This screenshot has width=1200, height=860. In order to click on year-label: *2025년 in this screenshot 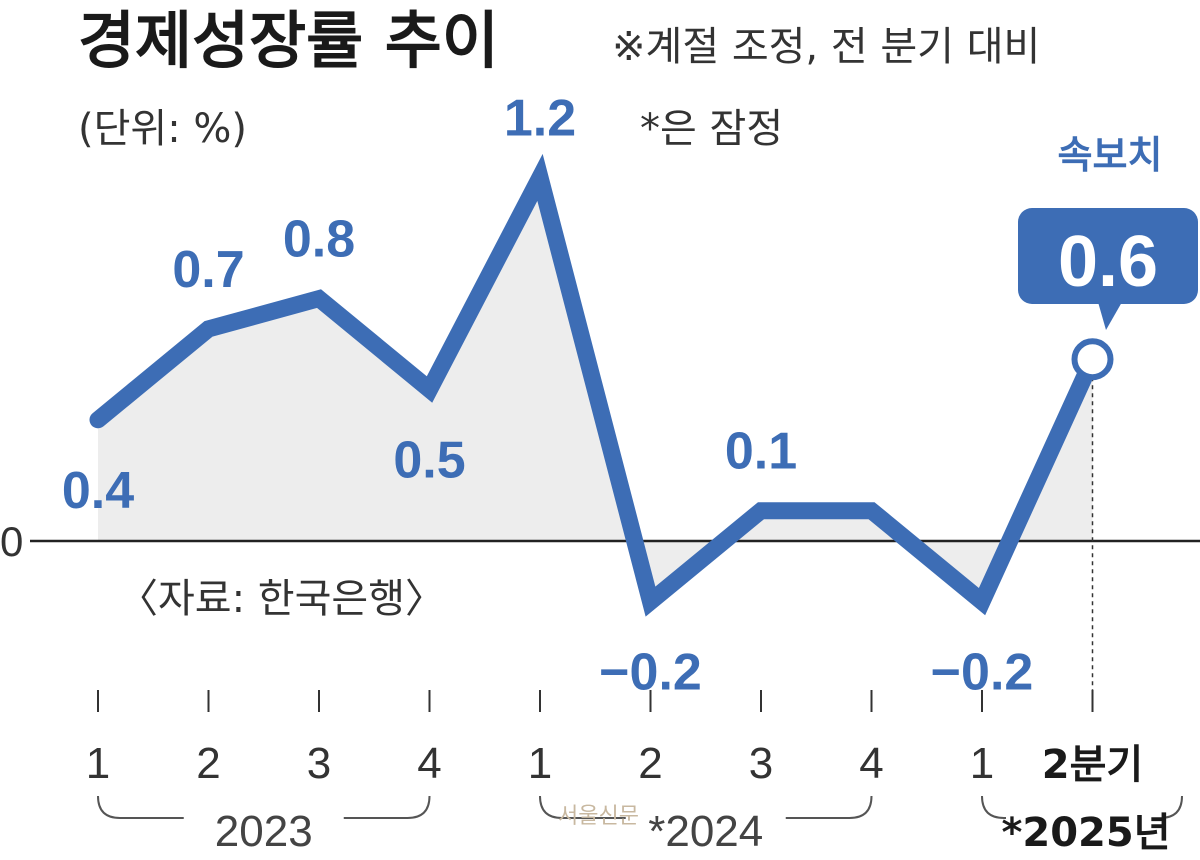, I will do `click(1085, 833)`.